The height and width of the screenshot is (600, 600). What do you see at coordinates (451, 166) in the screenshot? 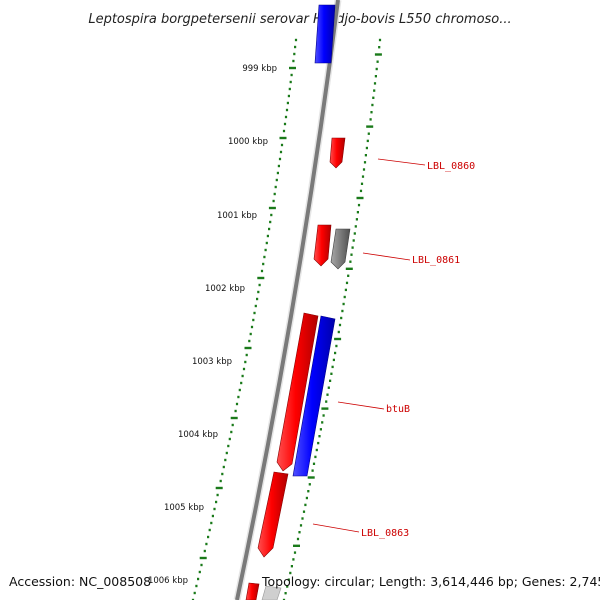
I see `gene-label-lbl-0860: LBL_0860` at bounding box center [451, 166].